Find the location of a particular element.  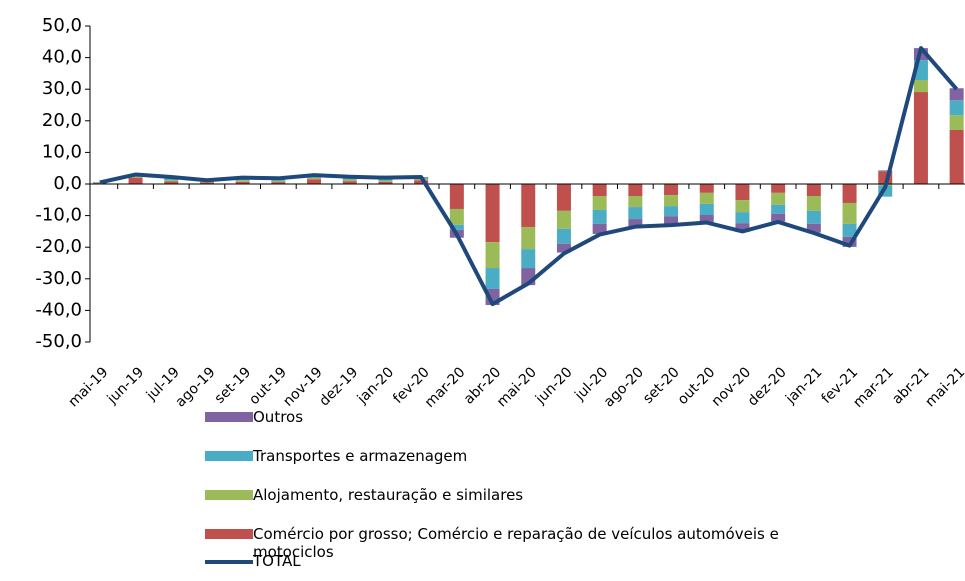

x-tick-label: jan-20 is located at coordinates (375, 385).